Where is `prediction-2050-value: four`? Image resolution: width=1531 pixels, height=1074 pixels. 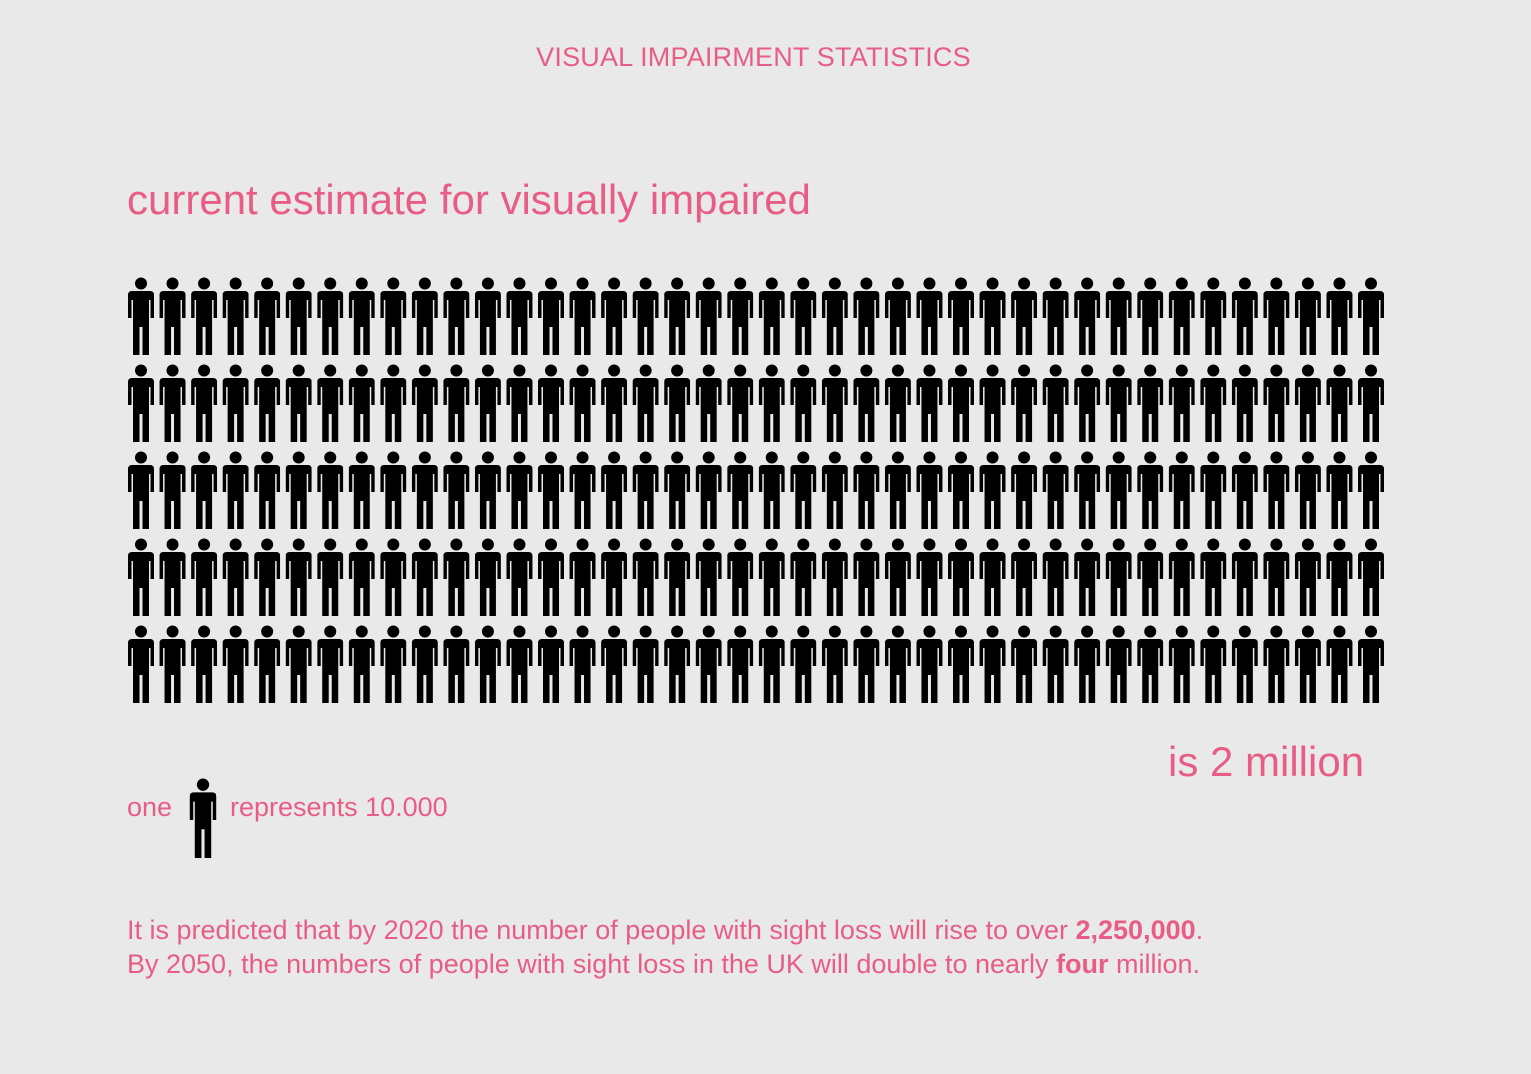
prediction-2050-value: four is located at coordinates (1082, 964).